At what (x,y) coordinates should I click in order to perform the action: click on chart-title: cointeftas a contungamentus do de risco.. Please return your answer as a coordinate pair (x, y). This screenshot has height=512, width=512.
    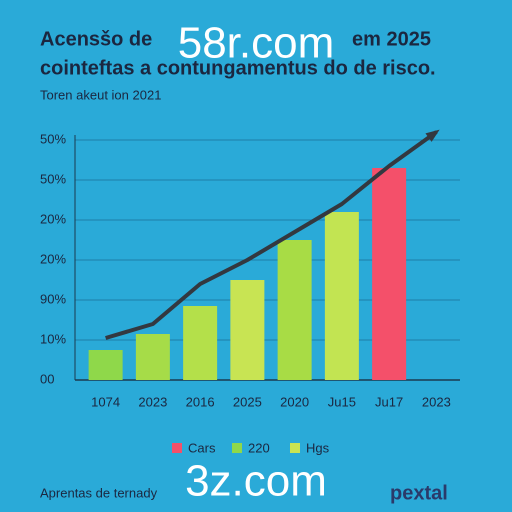
    Looking at the image, I should click on (238, 68).